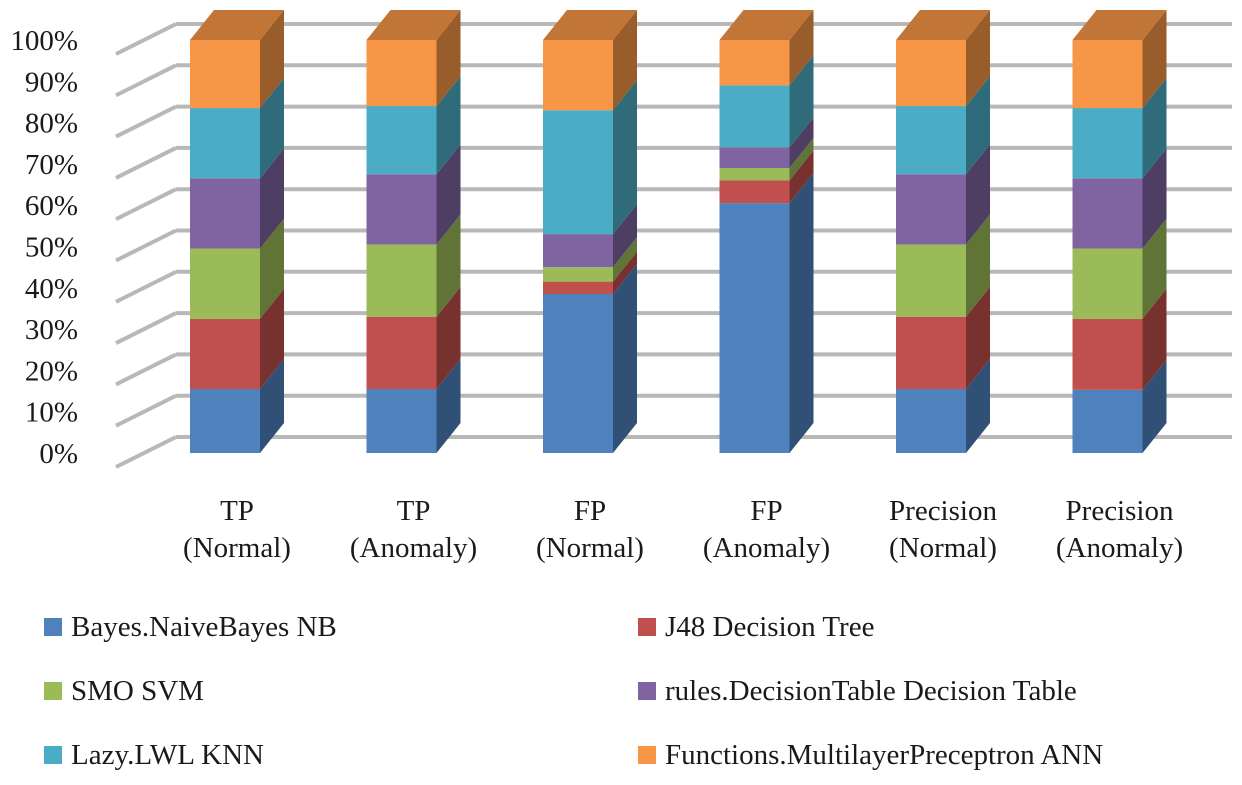 The image size is (1242, 785). I want to click on category-label: Precision (Anomaly), so click(1119, 529).